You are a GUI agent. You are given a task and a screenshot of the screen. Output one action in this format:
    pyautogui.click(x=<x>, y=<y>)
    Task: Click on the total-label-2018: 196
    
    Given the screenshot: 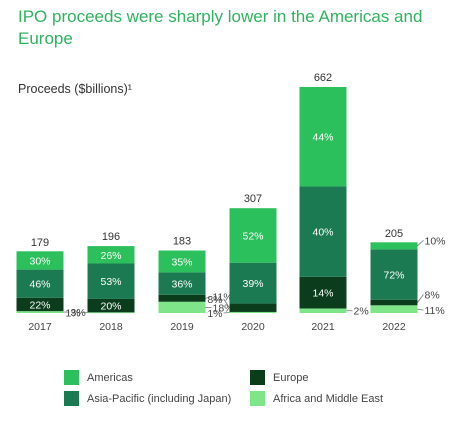 What is the action you would take?
    pyautogui.click(x=111, y=237)
    